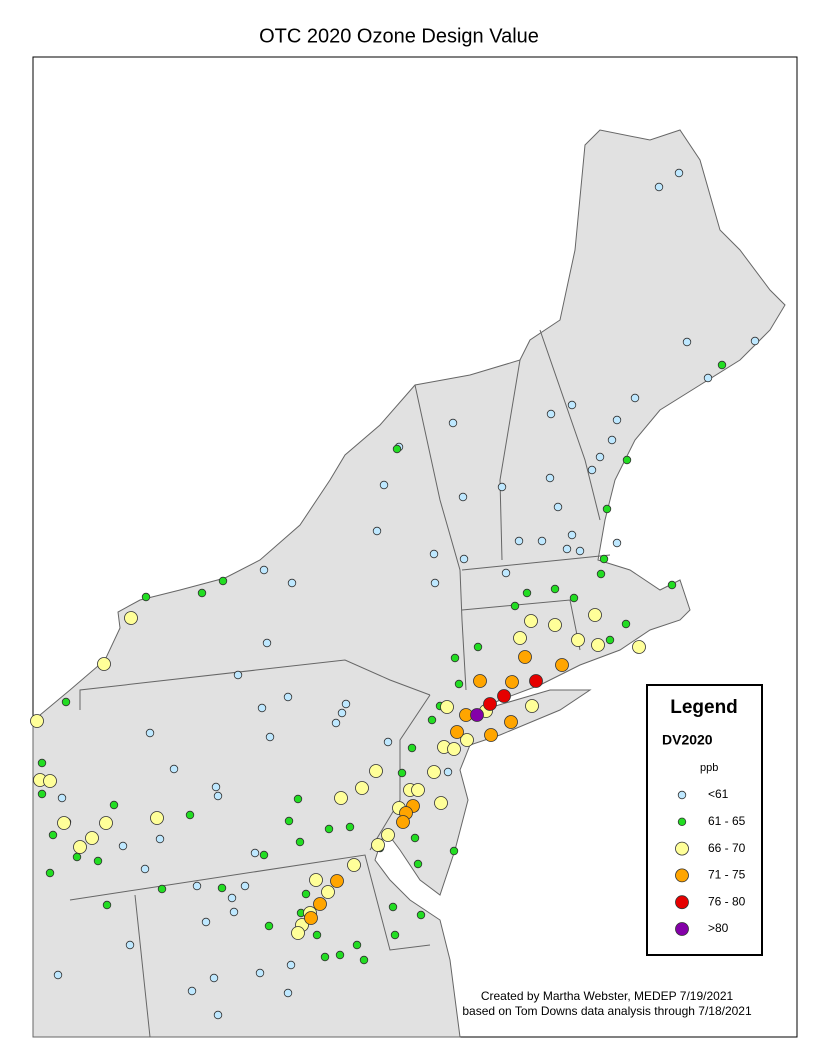 The width and height of the screenshot is (816, 1061). Describe the element at coordinates (718, 794) in the screenshot. I see `legend-label: <61` at that location.